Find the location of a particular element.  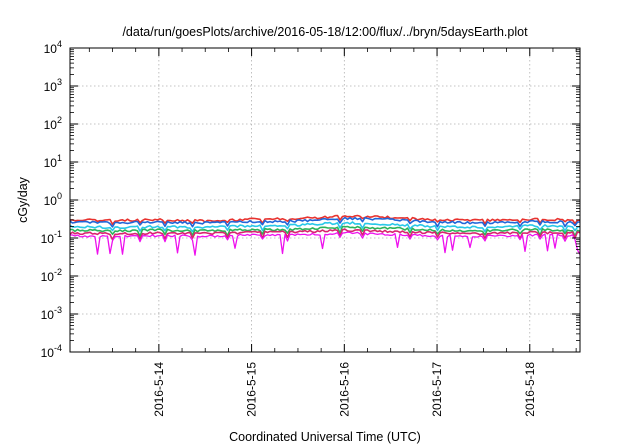

y-tick-label: 10⁰ is located at coordinates (53, 199).